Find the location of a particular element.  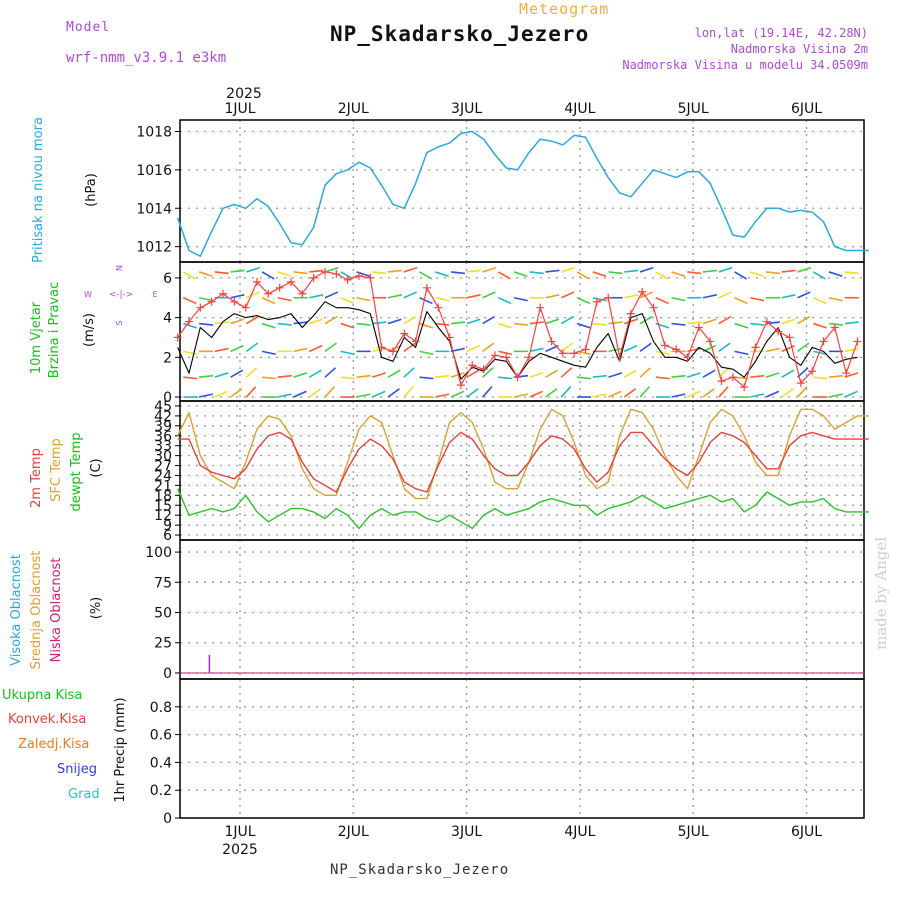

year-label-bottom: 2025 is located at coordinates (240, 850).